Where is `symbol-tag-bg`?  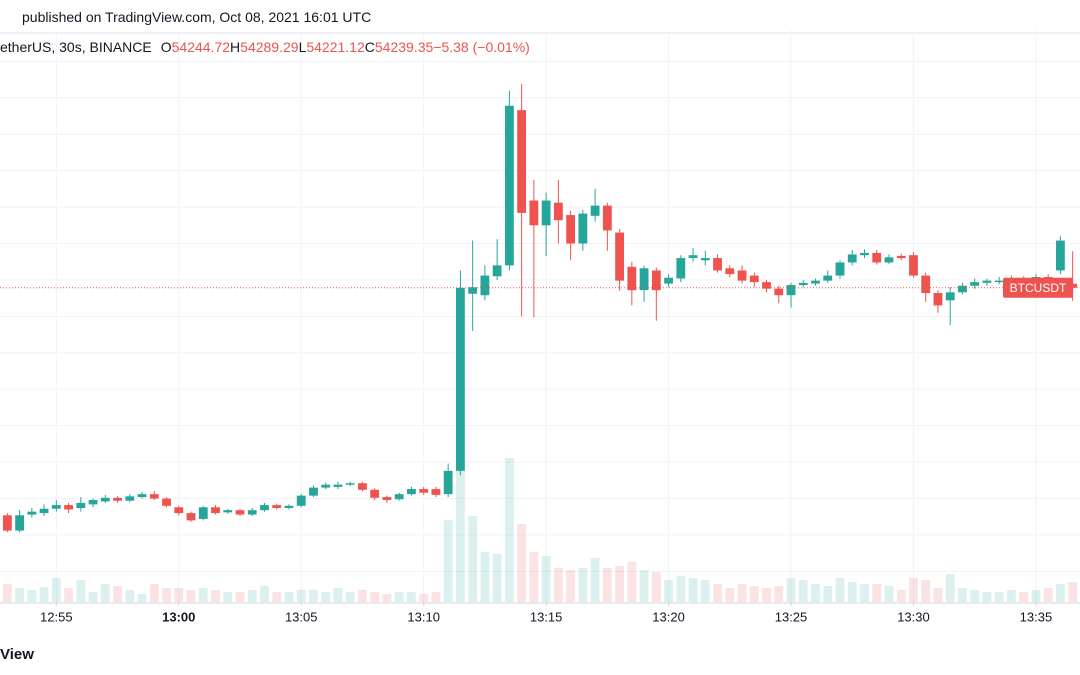 symbol-tag-bg is located at coordinates (1038, 287).